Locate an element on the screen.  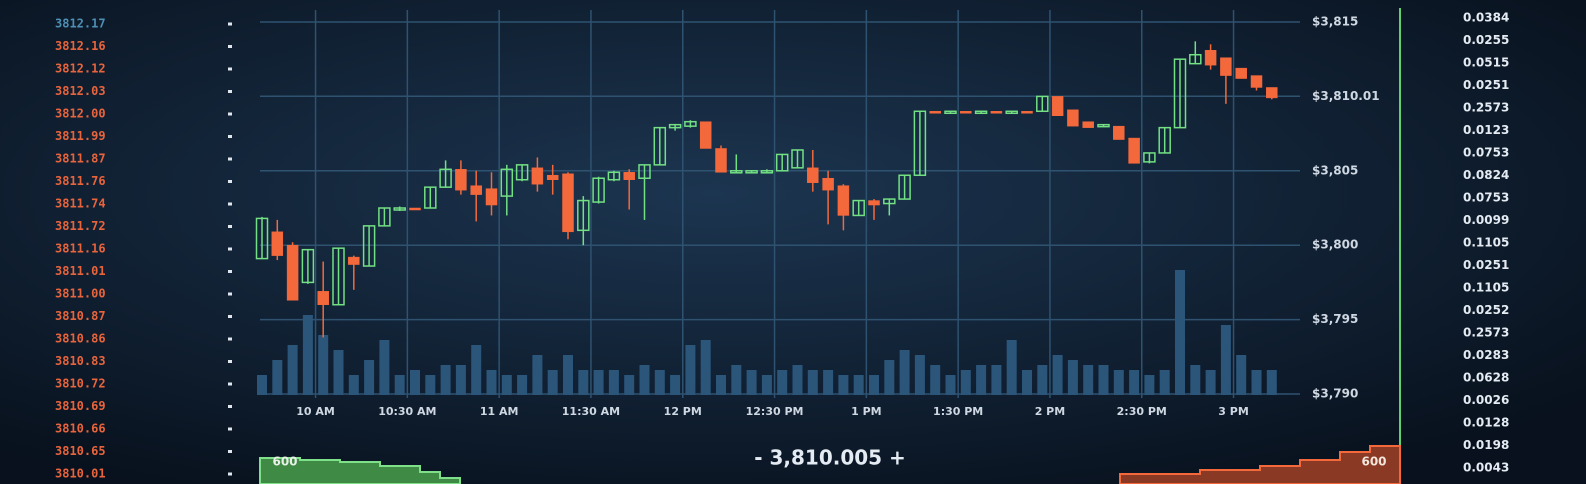
order-size: 0.0255 is located at coordinates (1486, 40).